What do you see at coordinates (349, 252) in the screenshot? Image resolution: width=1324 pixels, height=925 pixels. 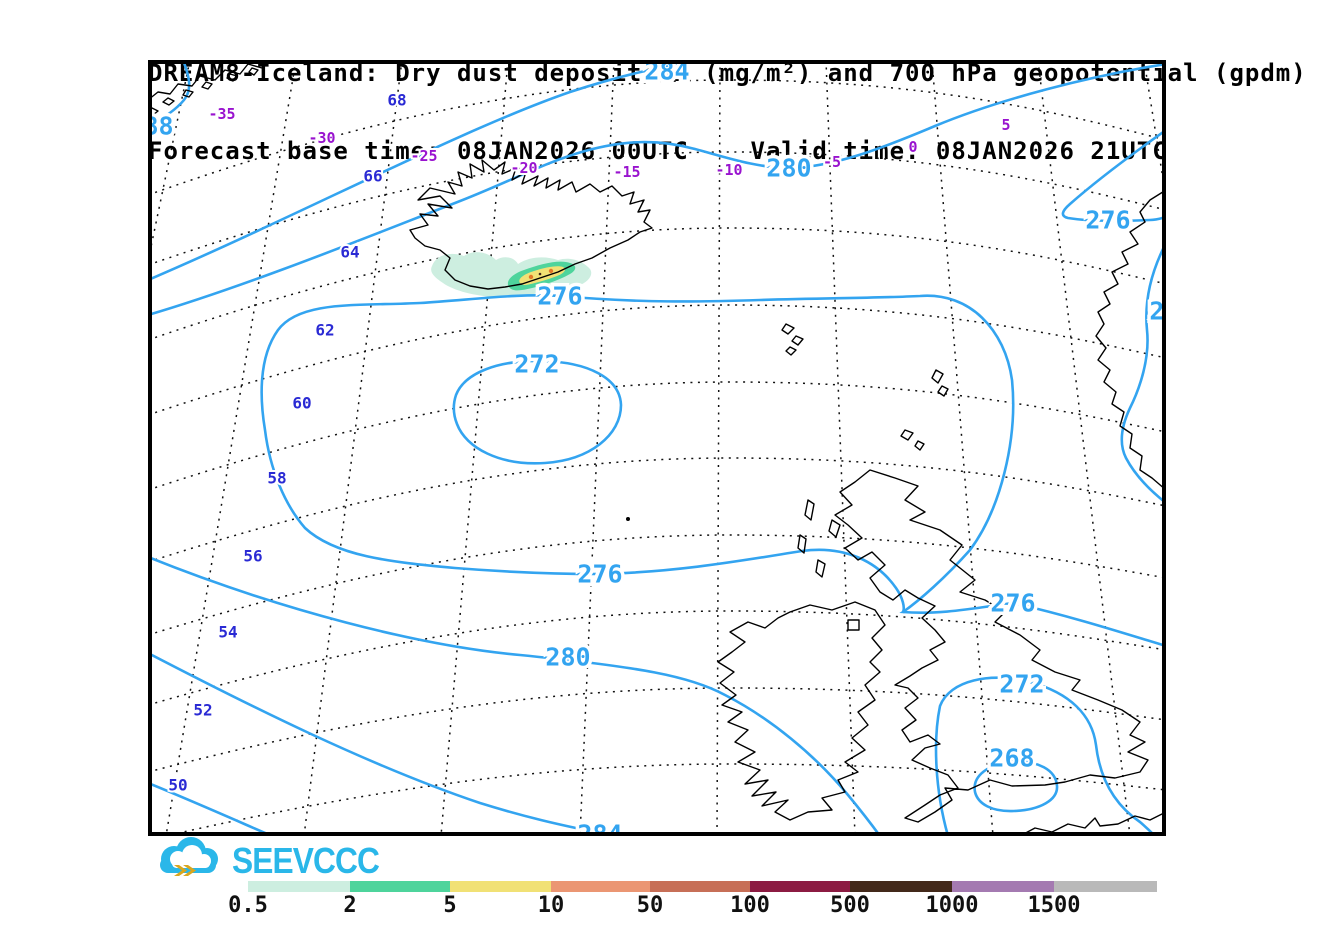 I see `latitude-label: 64` at bounding box center [349, 252].